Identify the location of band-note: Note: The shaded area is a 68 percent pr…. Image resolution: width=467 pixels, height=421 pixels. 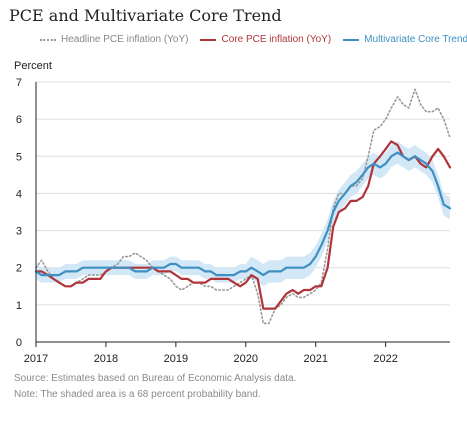
(137, 394).